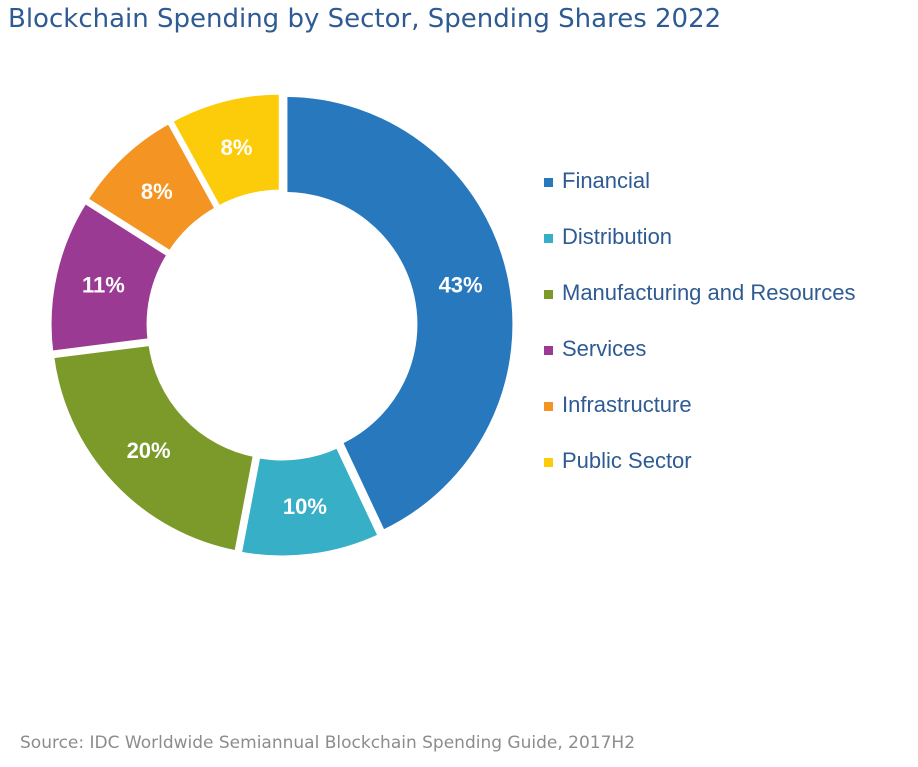 This screenshot has height=767, width=918. Describe the element at coordinates (400, 313) in the screenshot. I see `donut-slice-financial` at that location.